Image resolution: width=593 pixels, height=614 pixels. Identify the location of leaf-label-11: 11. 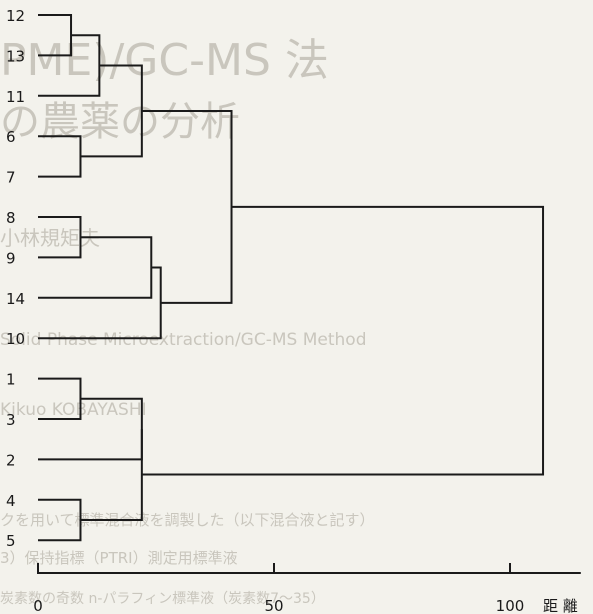
(15, 97).